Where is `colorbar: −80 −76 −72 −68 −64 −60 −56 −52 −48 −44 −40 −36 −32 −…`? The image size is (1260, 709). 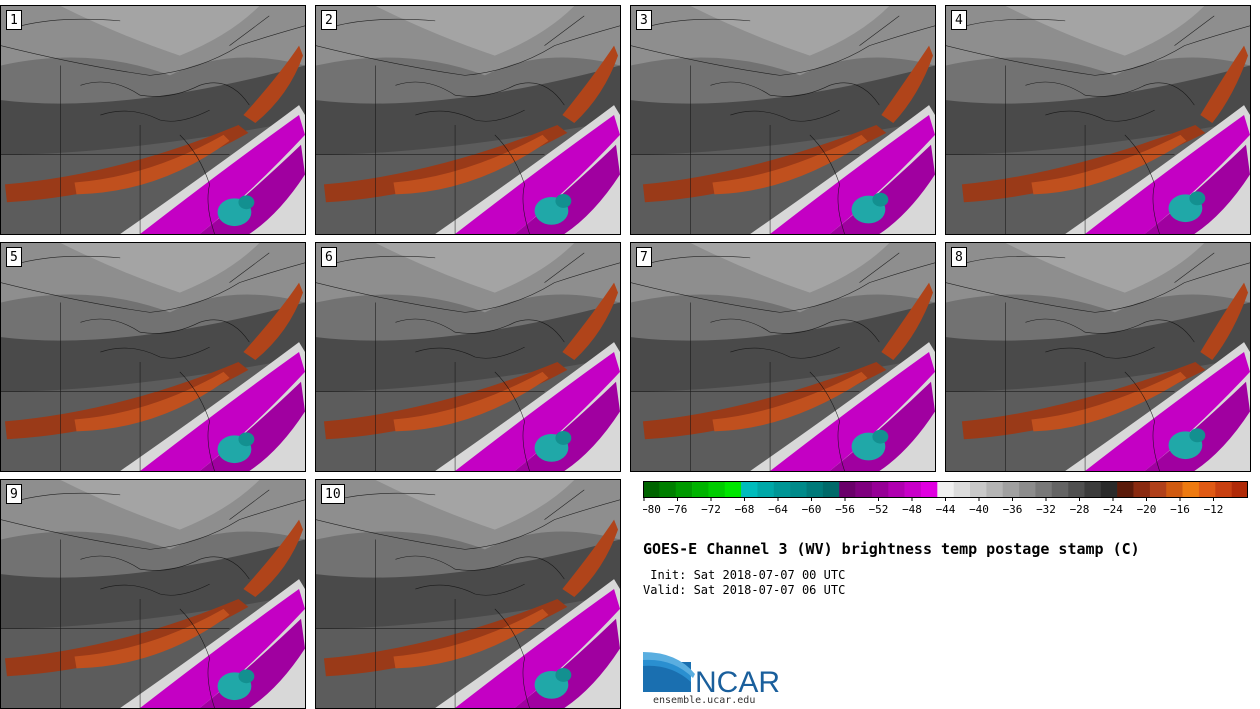 colorbar: −80 −76 −72 −68 −64 −60 −56 −52 −48 −44 −40 −36 −32 −… is located at coordinates (945, 498).